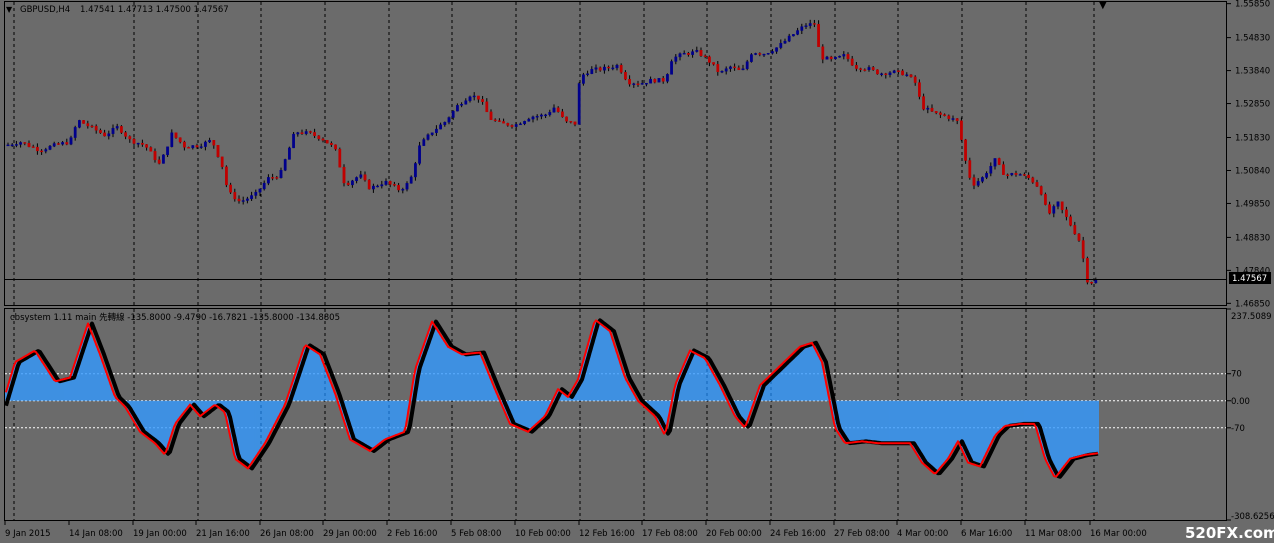  What do you see at coordinates (154, 10) in the screenshot?
I see `ohlc-header: 1.47541 1.47713 1.47500 1.47567` at bounding box center [154, 10].